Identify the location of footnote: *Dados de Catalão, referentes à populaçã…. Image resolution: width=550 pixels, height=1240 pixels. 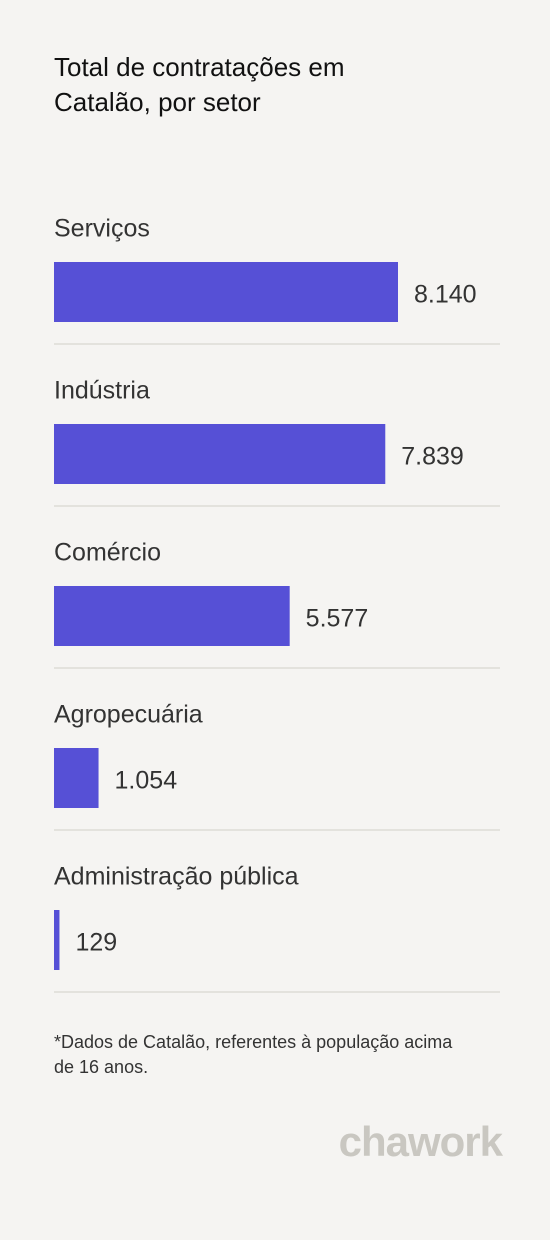
(253, 1054).